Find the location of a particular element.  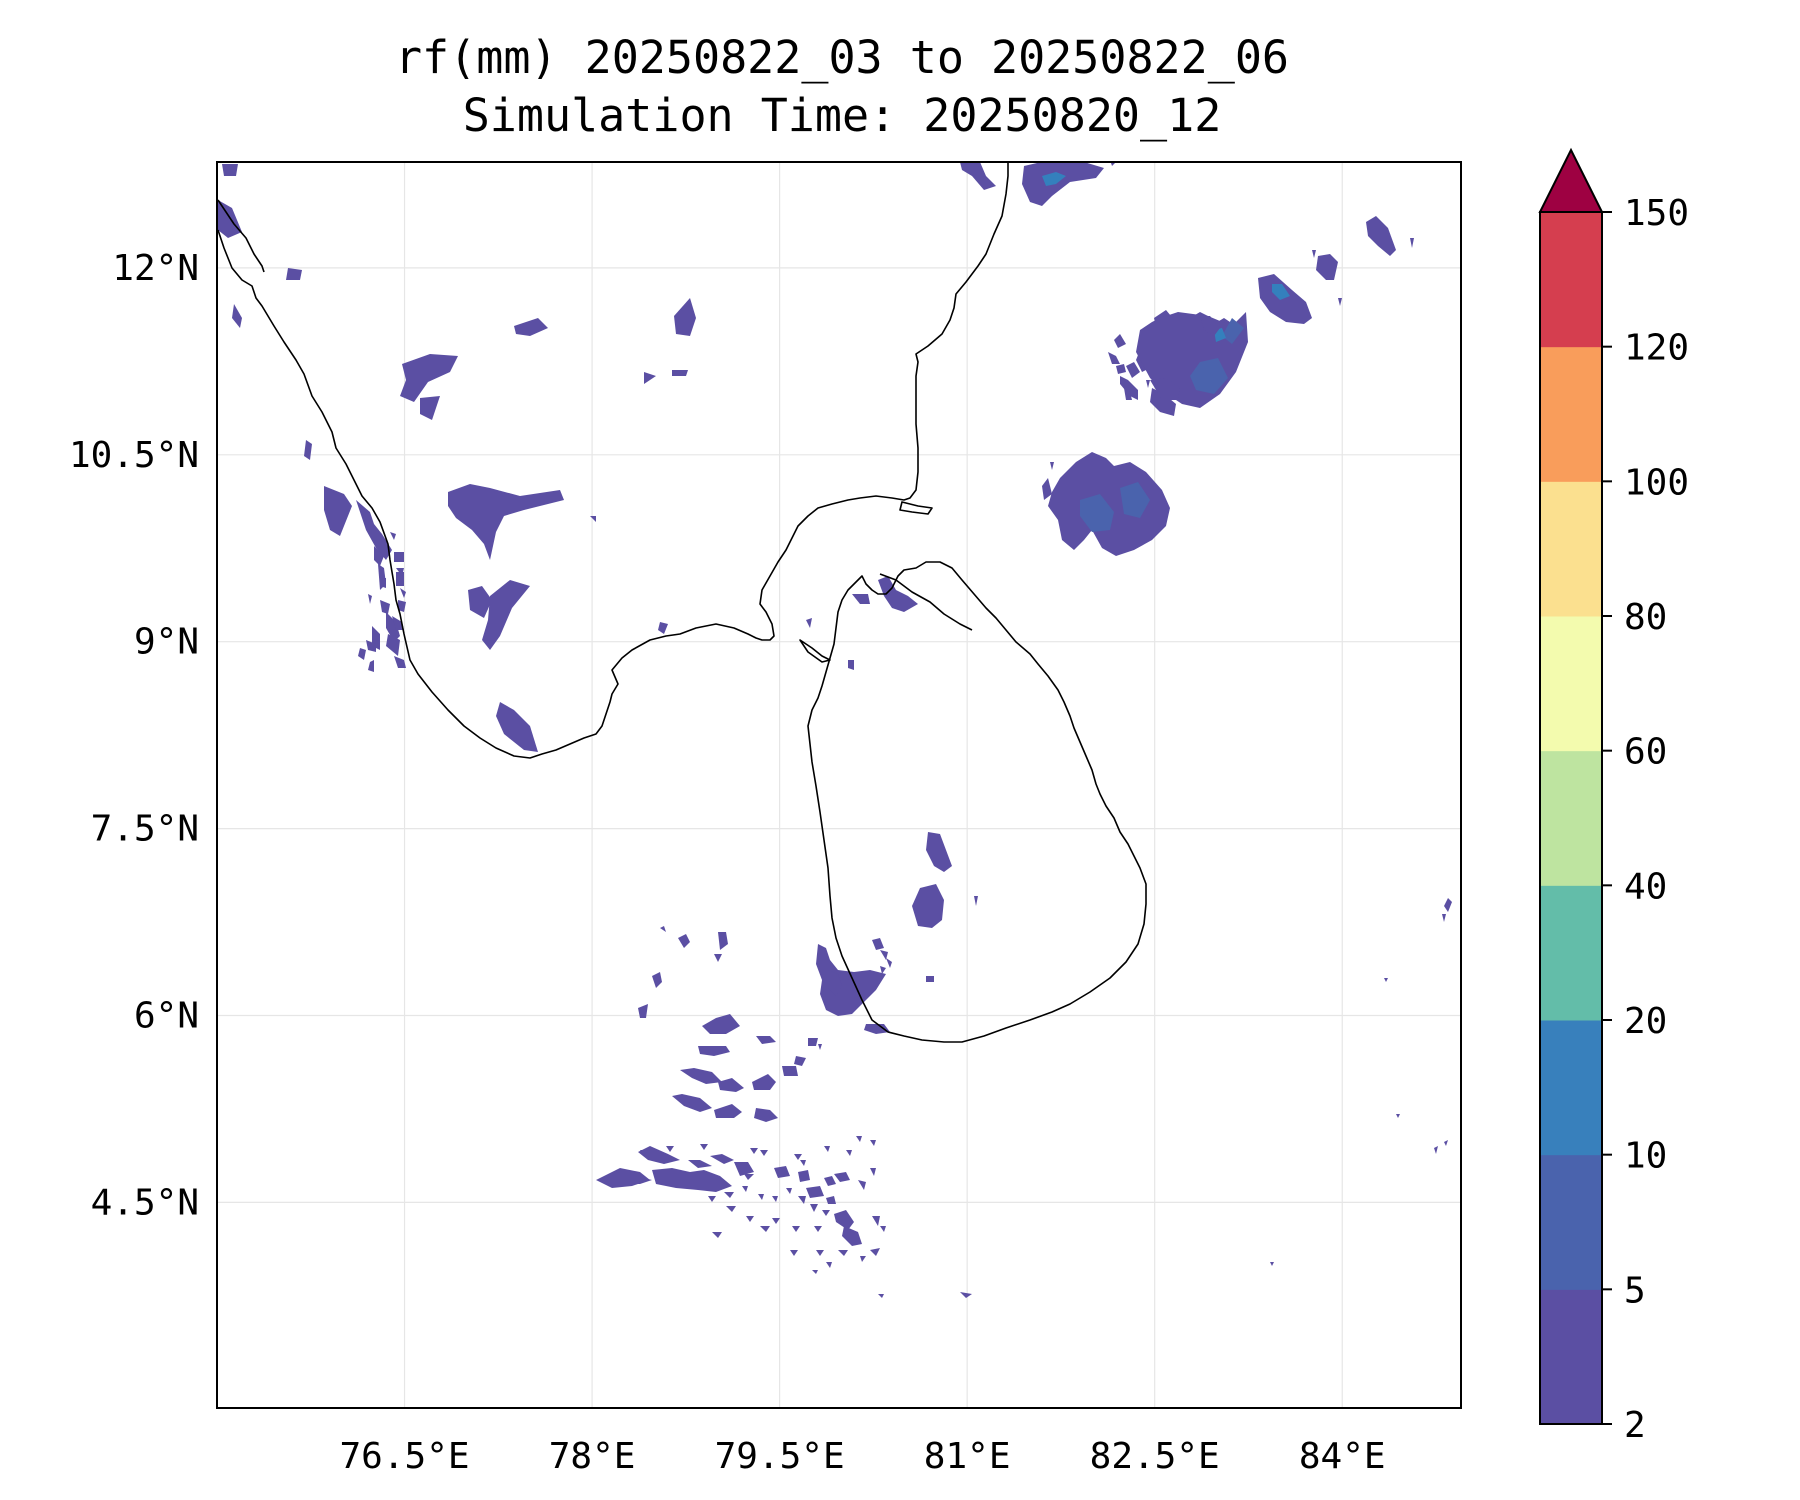

colorbar-frame is located at coordinates (1571, 818).